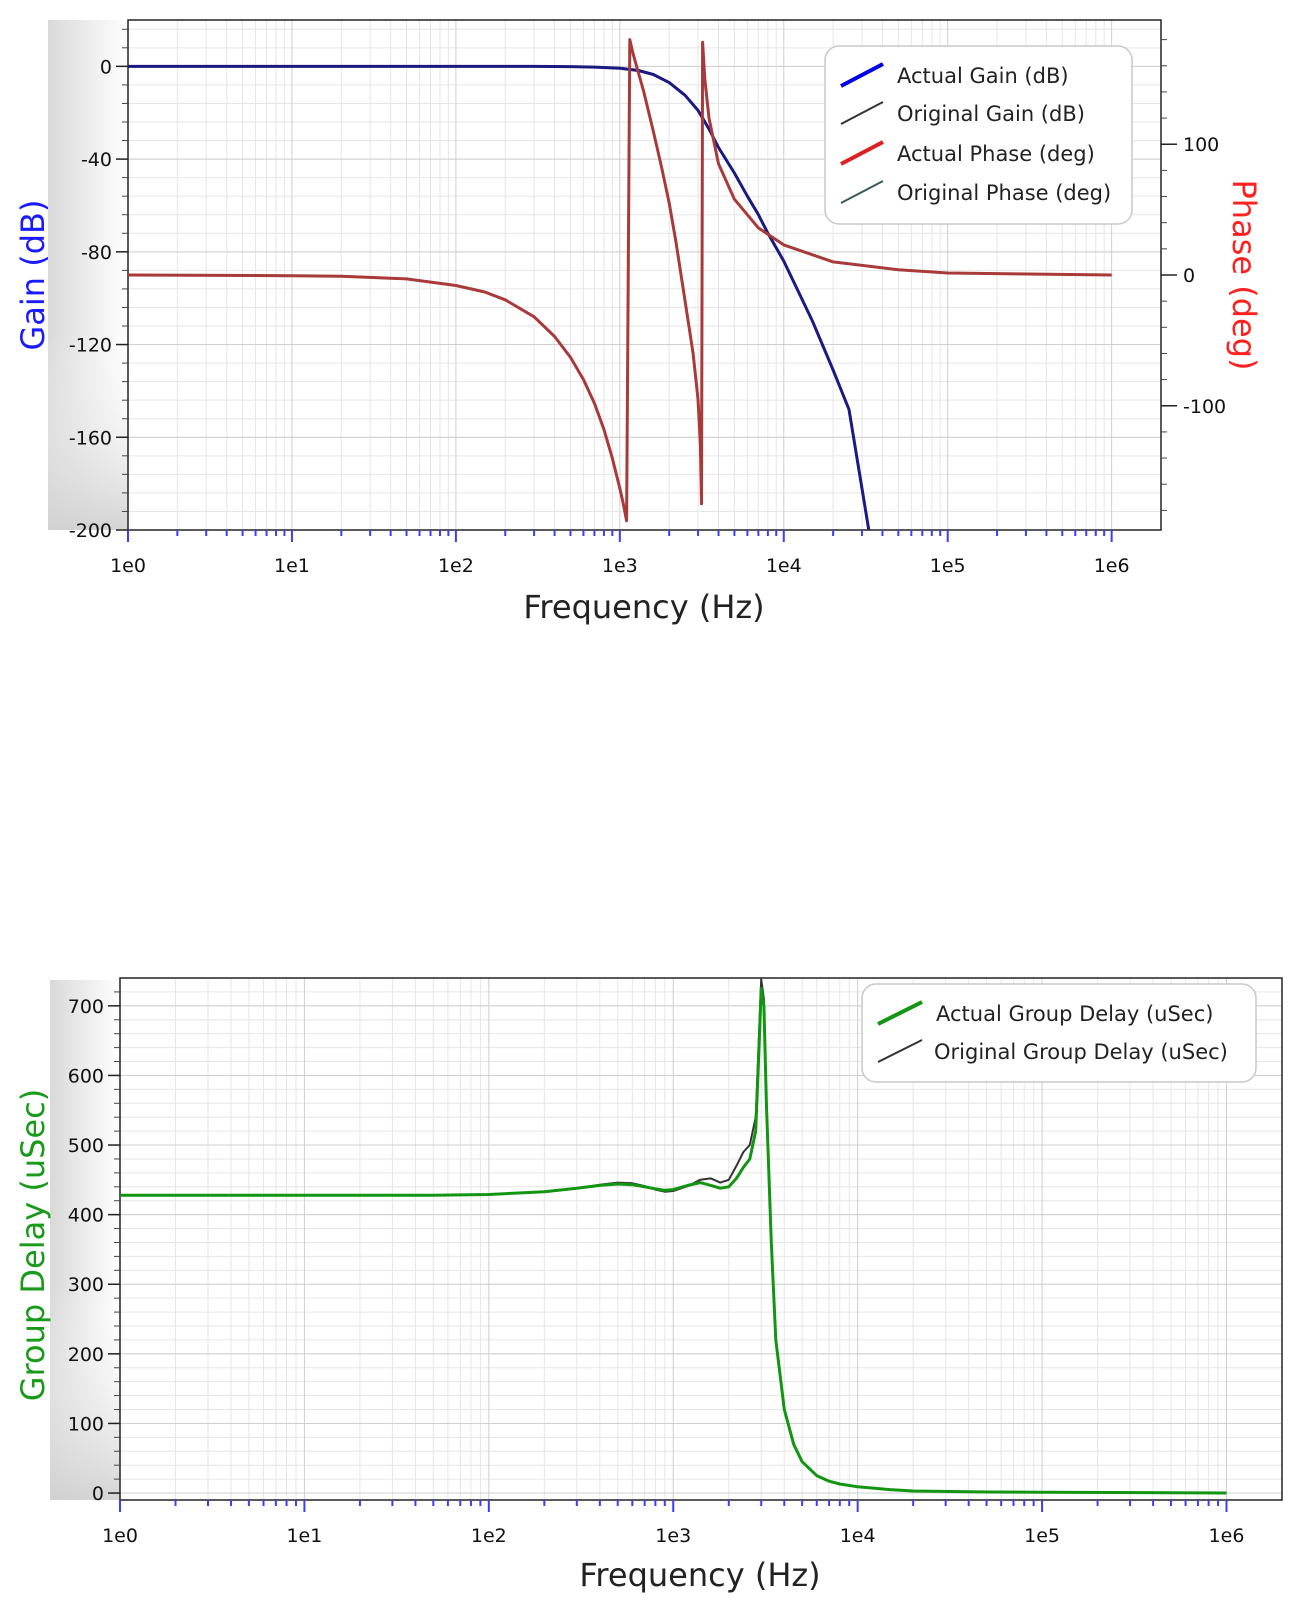 The width and height of the screenshot is (1293, 1606). Describe the element at coordinates (1074, 1014) in the screenshot. I see `legend-label-actual-group-delay: Actual Group Delay (uSec)` at that location.